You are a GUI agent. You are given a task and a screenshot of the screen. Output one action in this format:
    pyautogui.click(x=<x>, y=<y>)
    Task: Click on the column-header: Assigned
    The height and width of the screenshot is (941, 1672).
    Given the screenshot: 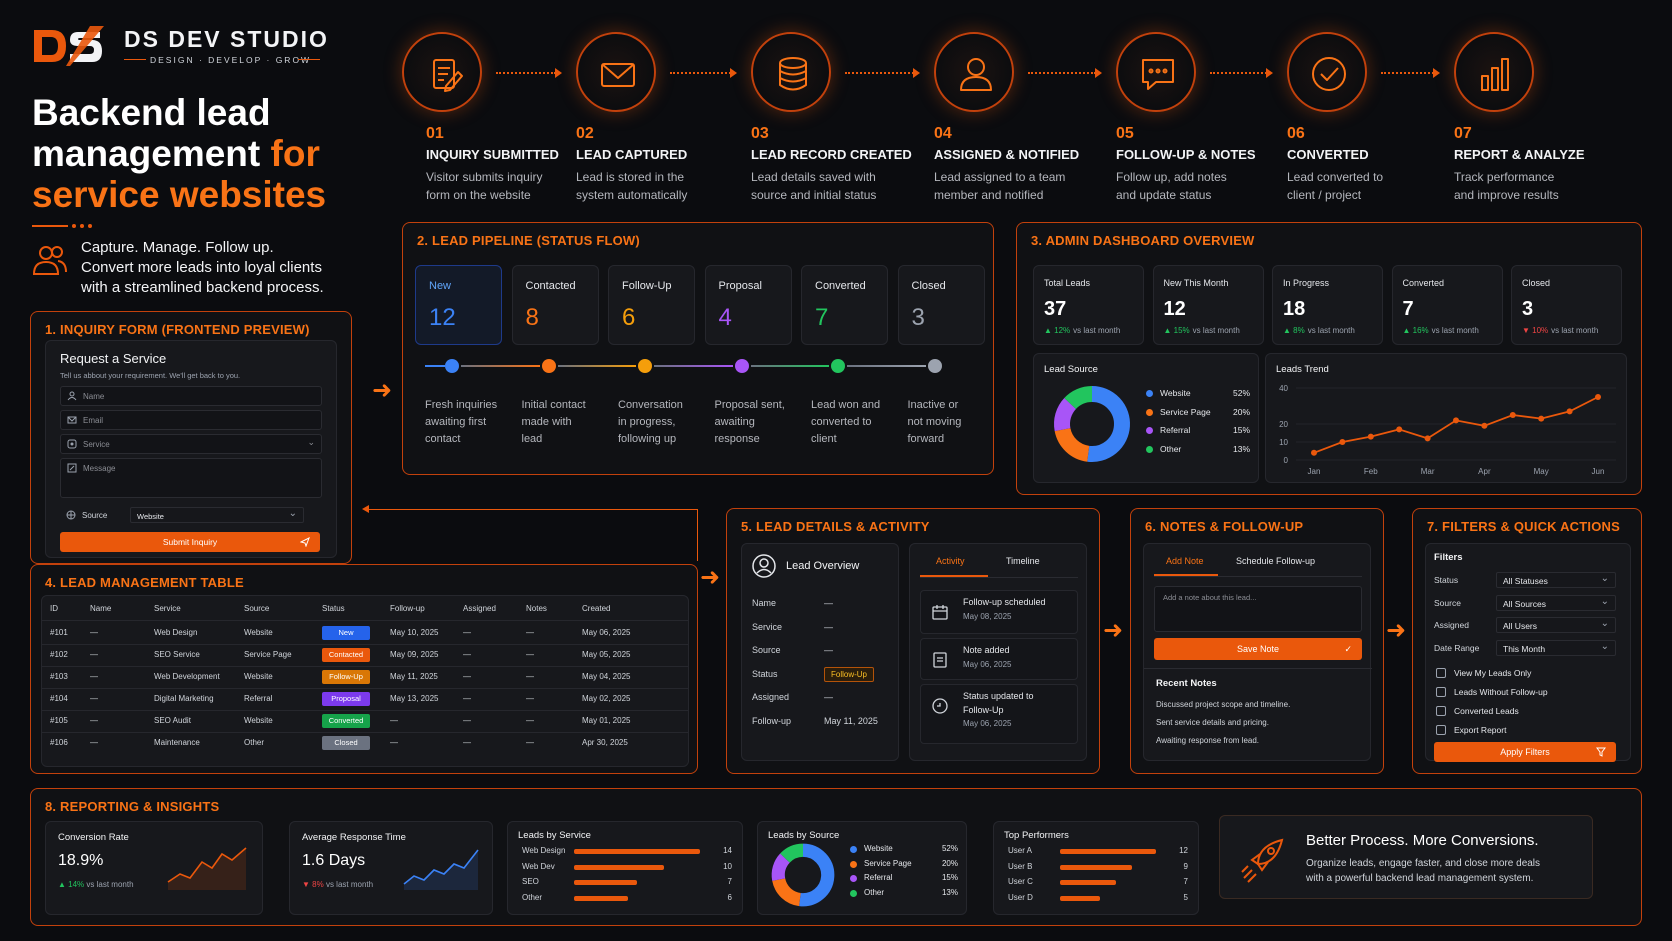 What is the action you would take?
    pyautogui.click(x=479, y=608)
    